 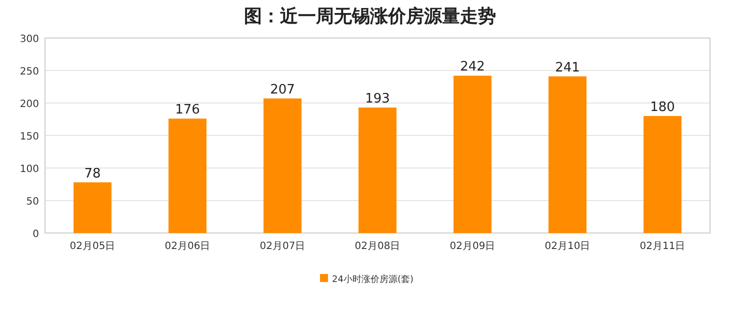 What do you see at coordinates (29, 137) in the screenshot?
I see `y-tick-label: 150` at bounding box center [29, 137].